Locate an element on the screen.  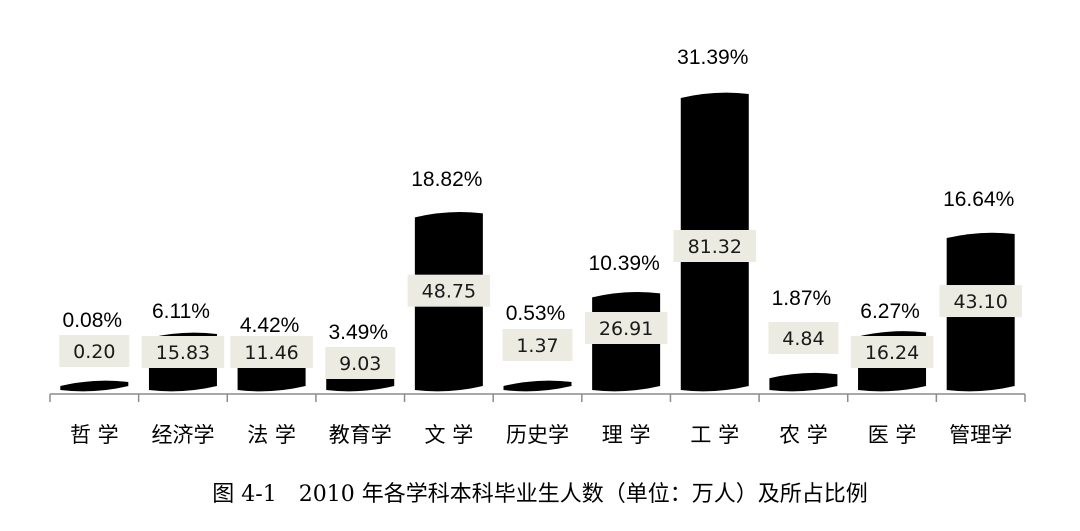
value-label: 43.10 is located at coordinates (980, 302).